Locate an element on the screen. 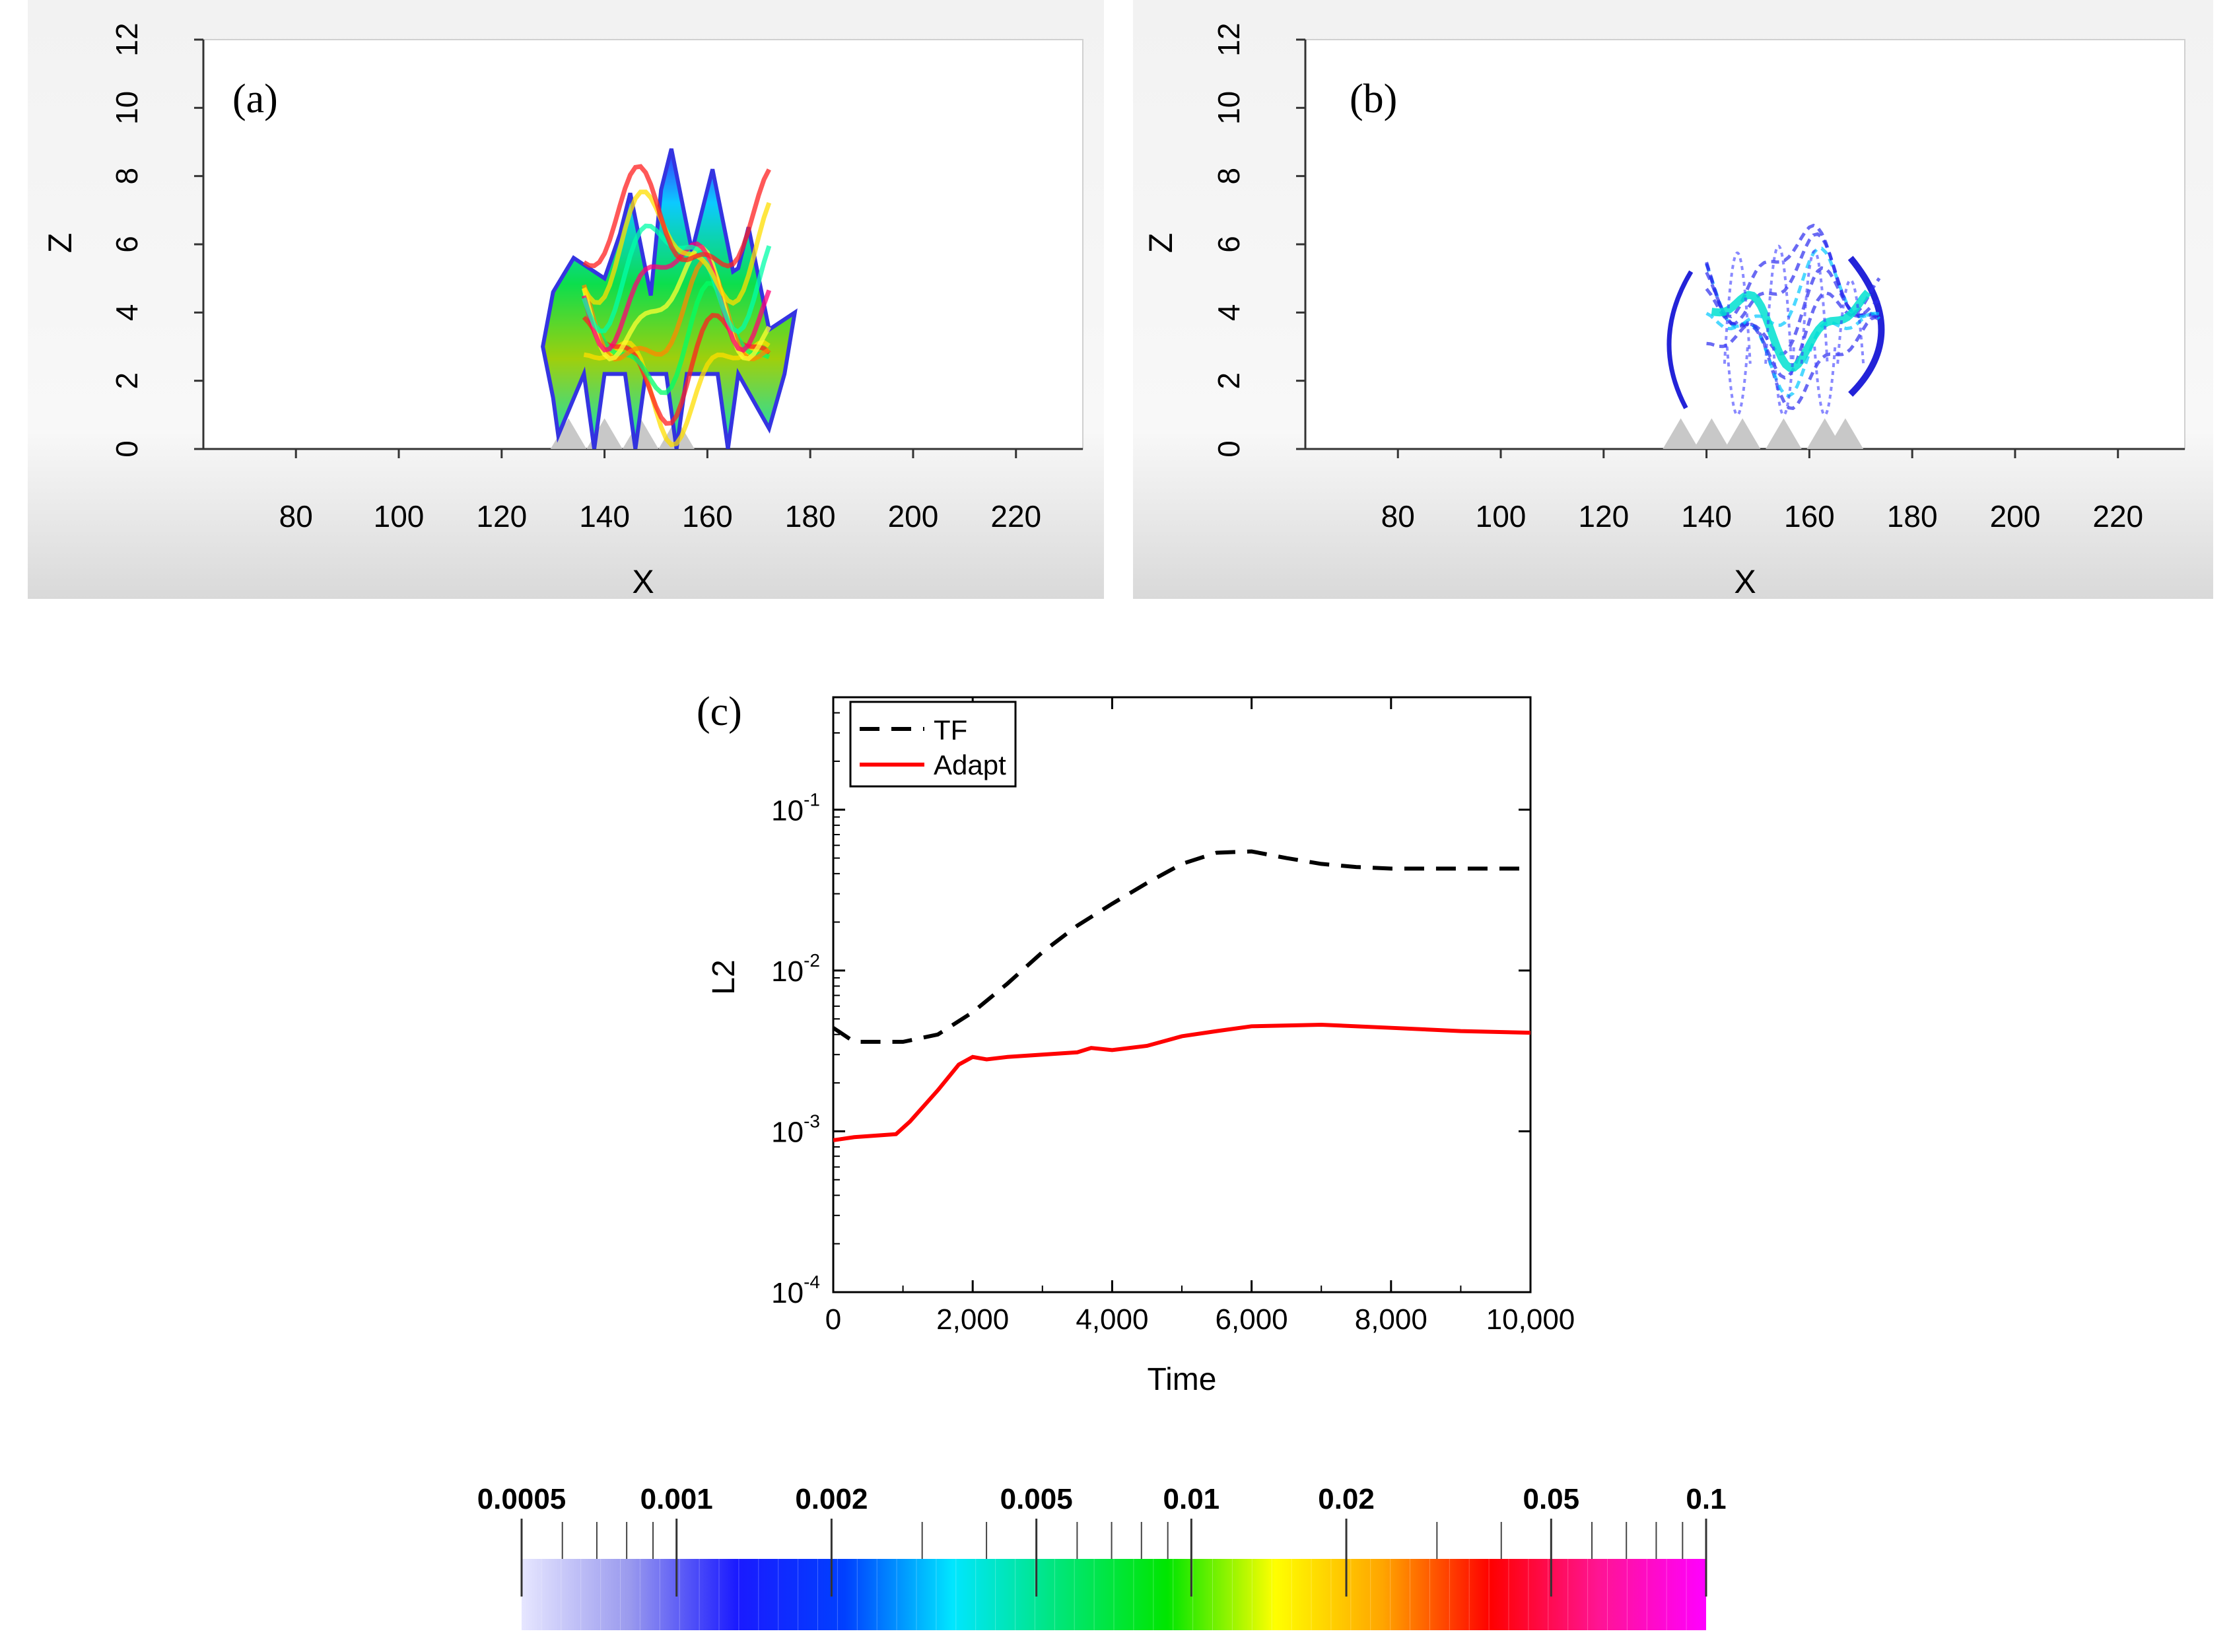 The image size is (2233, 1652). x-tick-label: 0 is located at coordinates (833, 1319).